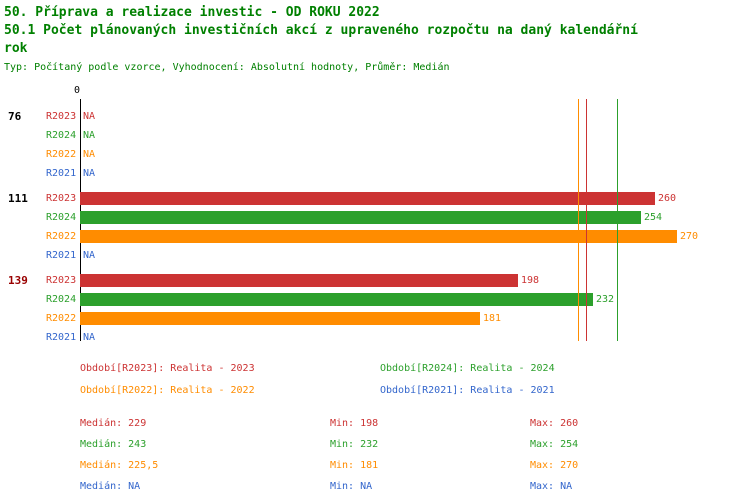 This screenshot has width=750, height=498. Describe the element at coordinates (113, 444) in the screenshot. I see `stat-median: Medián: 243` at that location.